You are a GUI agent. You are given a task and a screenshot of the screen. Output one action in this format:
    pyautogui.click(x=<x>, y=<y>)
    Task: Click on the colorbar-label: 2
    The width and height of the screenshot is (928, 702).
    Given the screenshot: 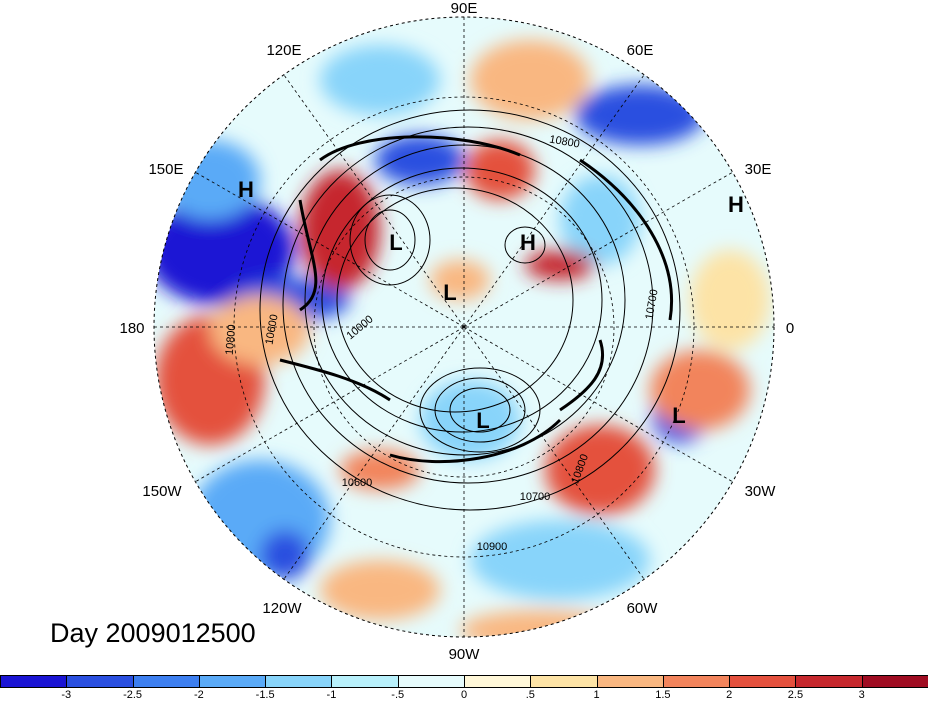 What is the action you would take?
    pyautogui.click(x=729, y=695)
    